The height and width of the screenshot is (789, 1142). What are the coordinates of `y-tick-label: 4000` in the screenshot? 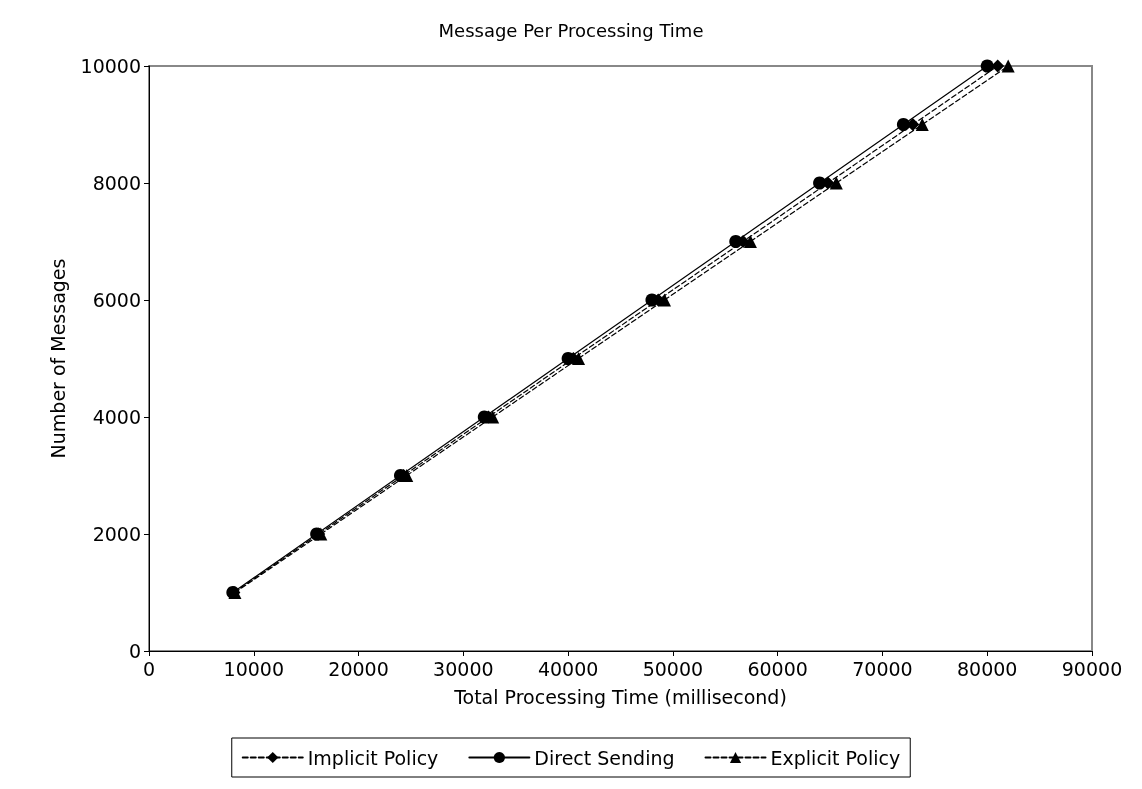 It's located at (116, 417).